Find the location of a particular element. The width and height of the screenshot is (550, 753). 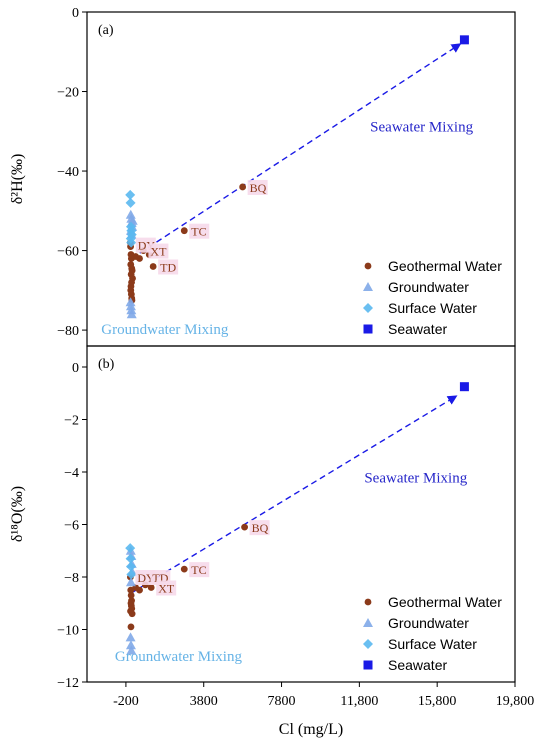

x-tick-label: 7800 is located at coordinates (282, 701).